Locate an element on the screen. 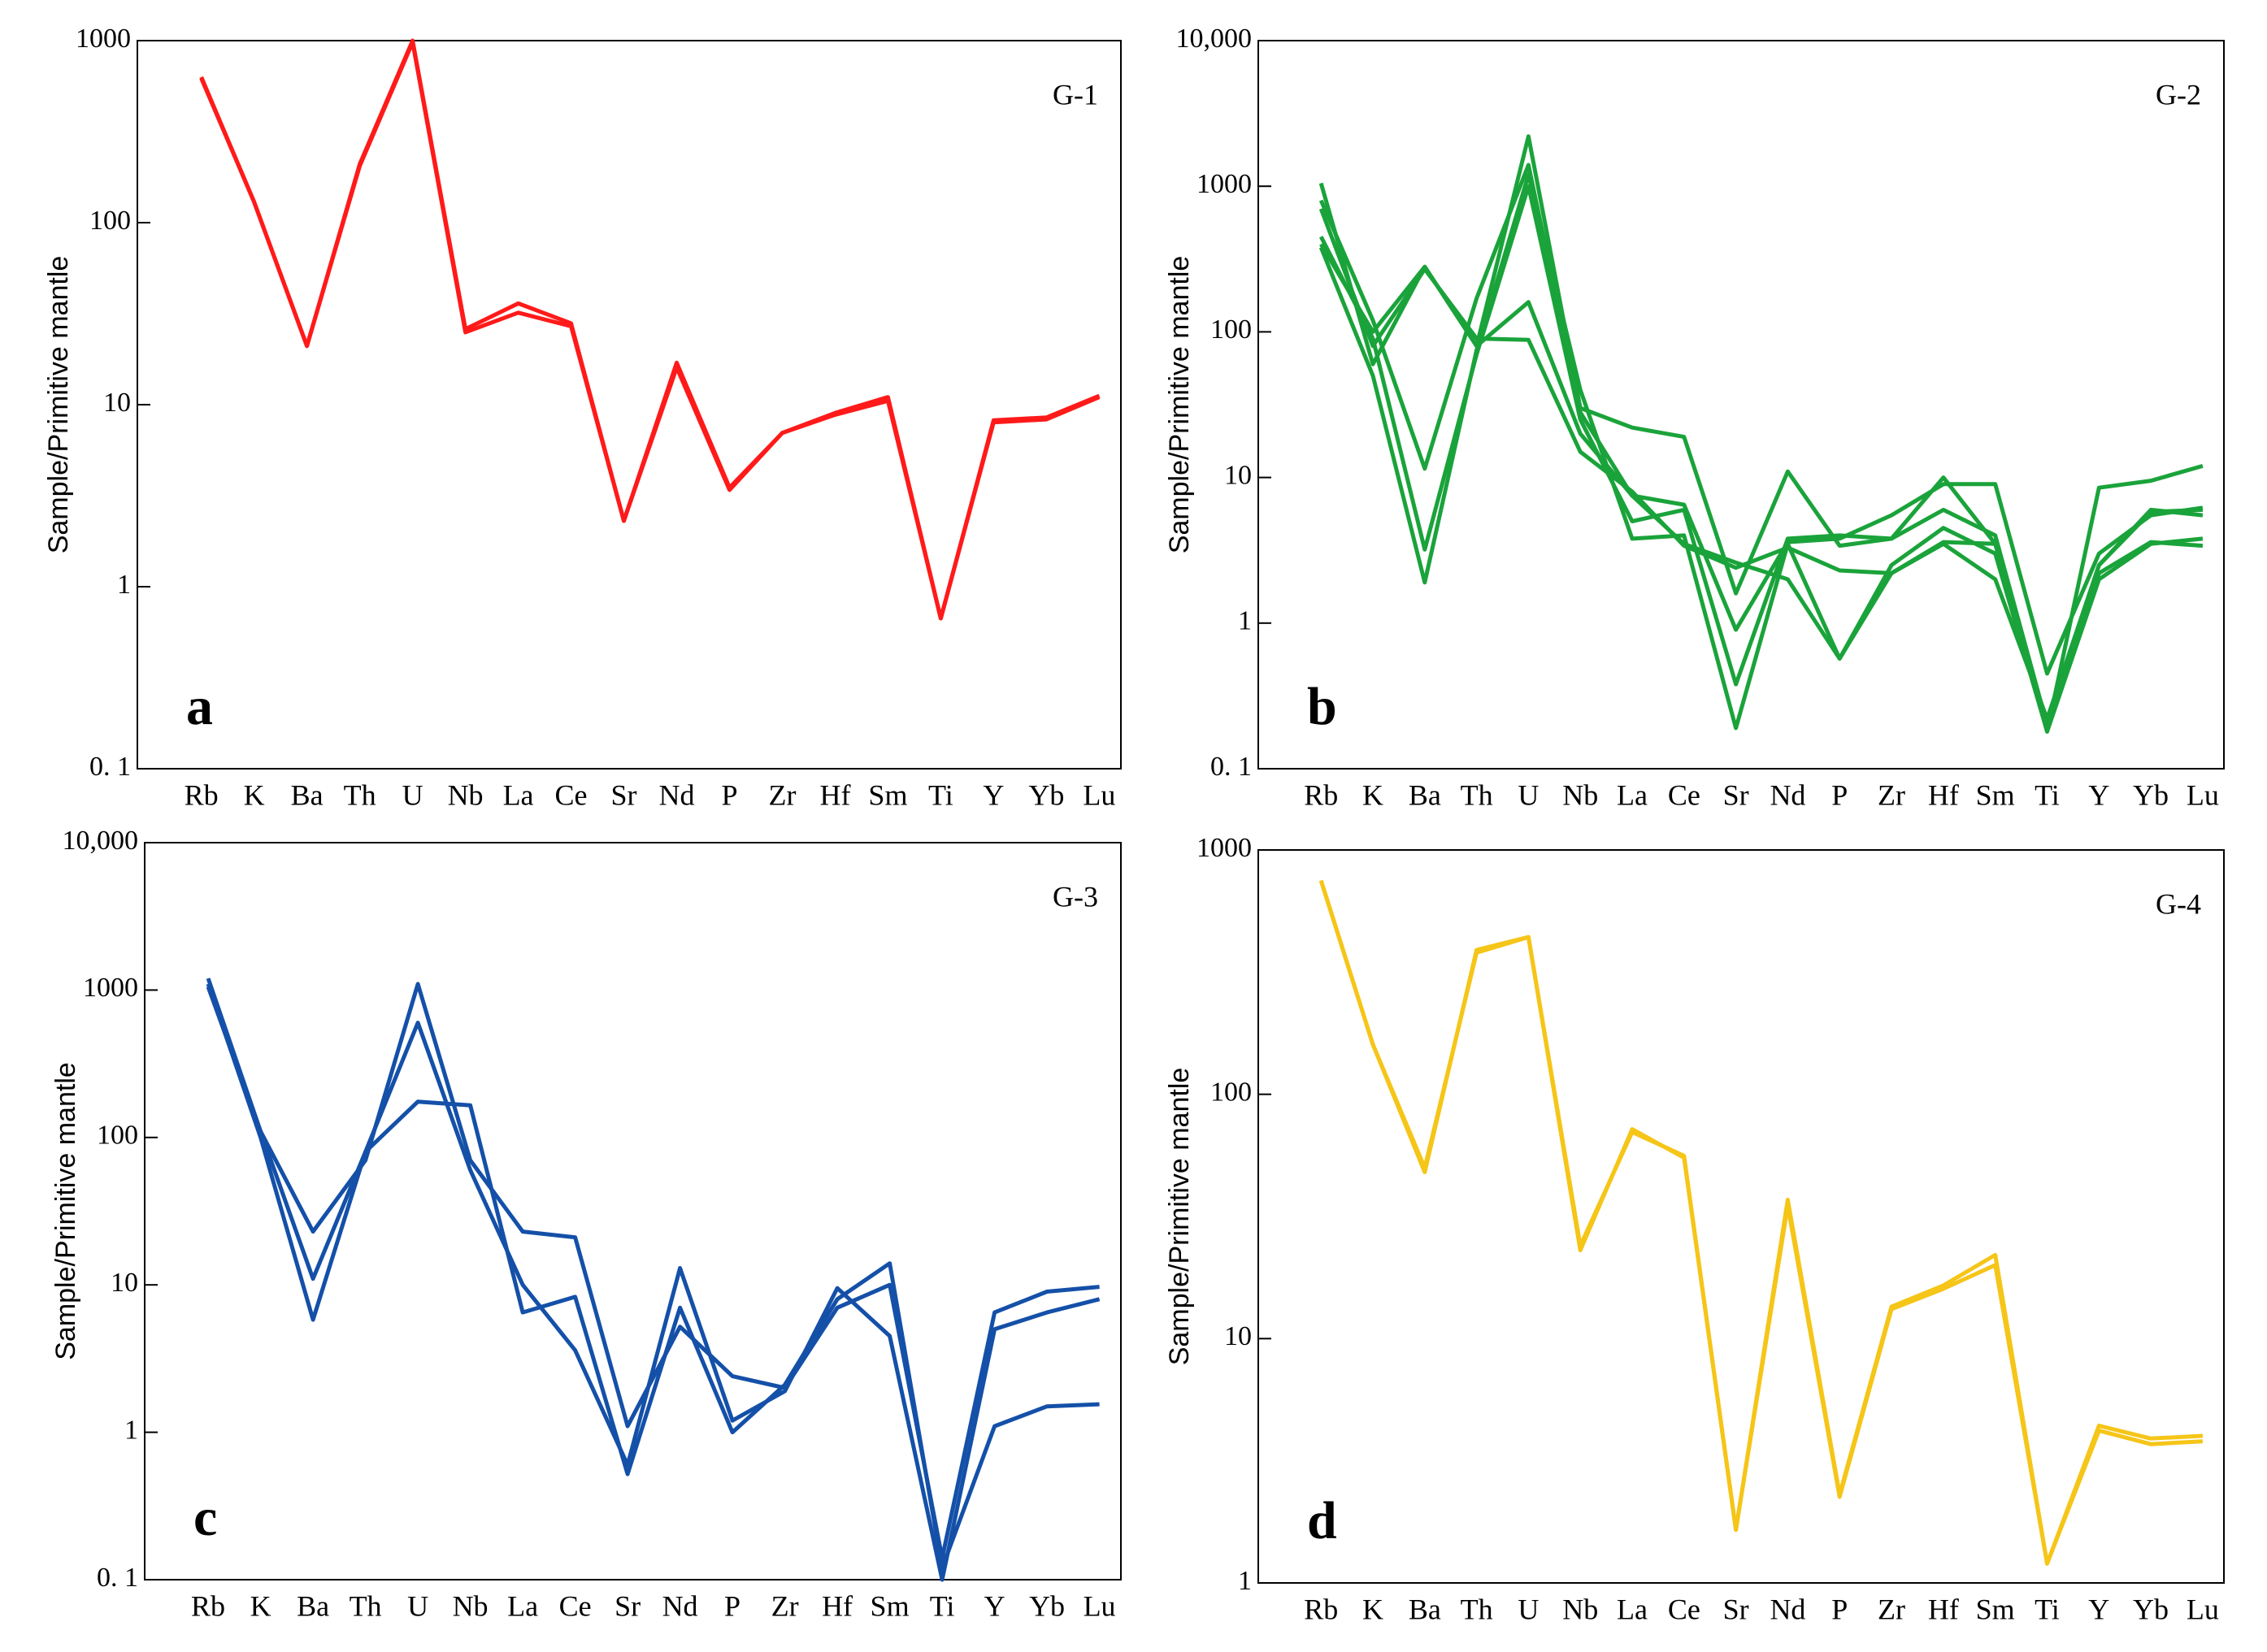 This screenshot has height=1652, width=2267. group-label: G-3 is located at coordinates (1075, 897).